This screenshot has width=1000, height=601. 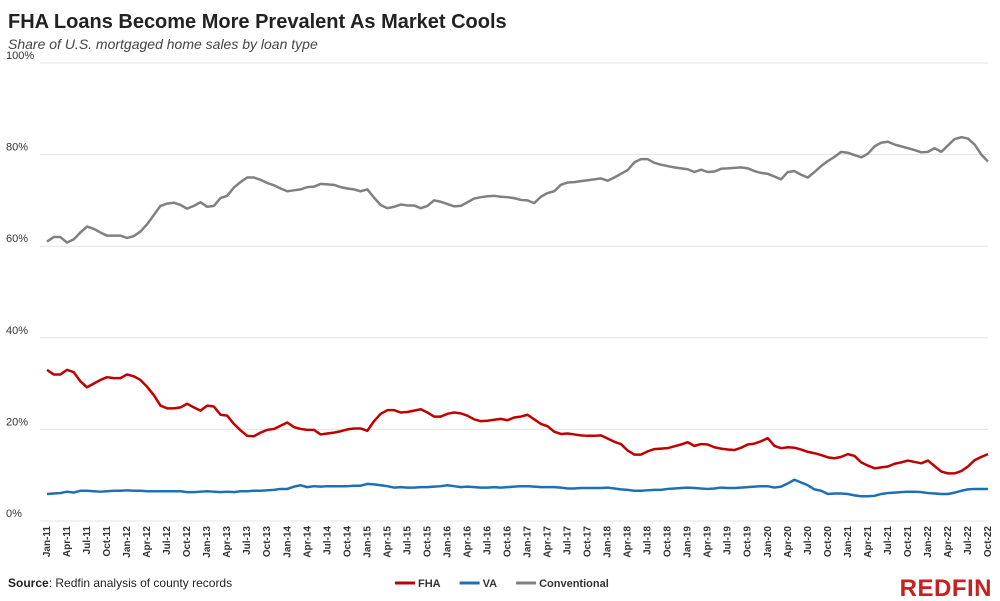 I want to click on x-tick-label: Jan-15, so click(x=367, y=542).